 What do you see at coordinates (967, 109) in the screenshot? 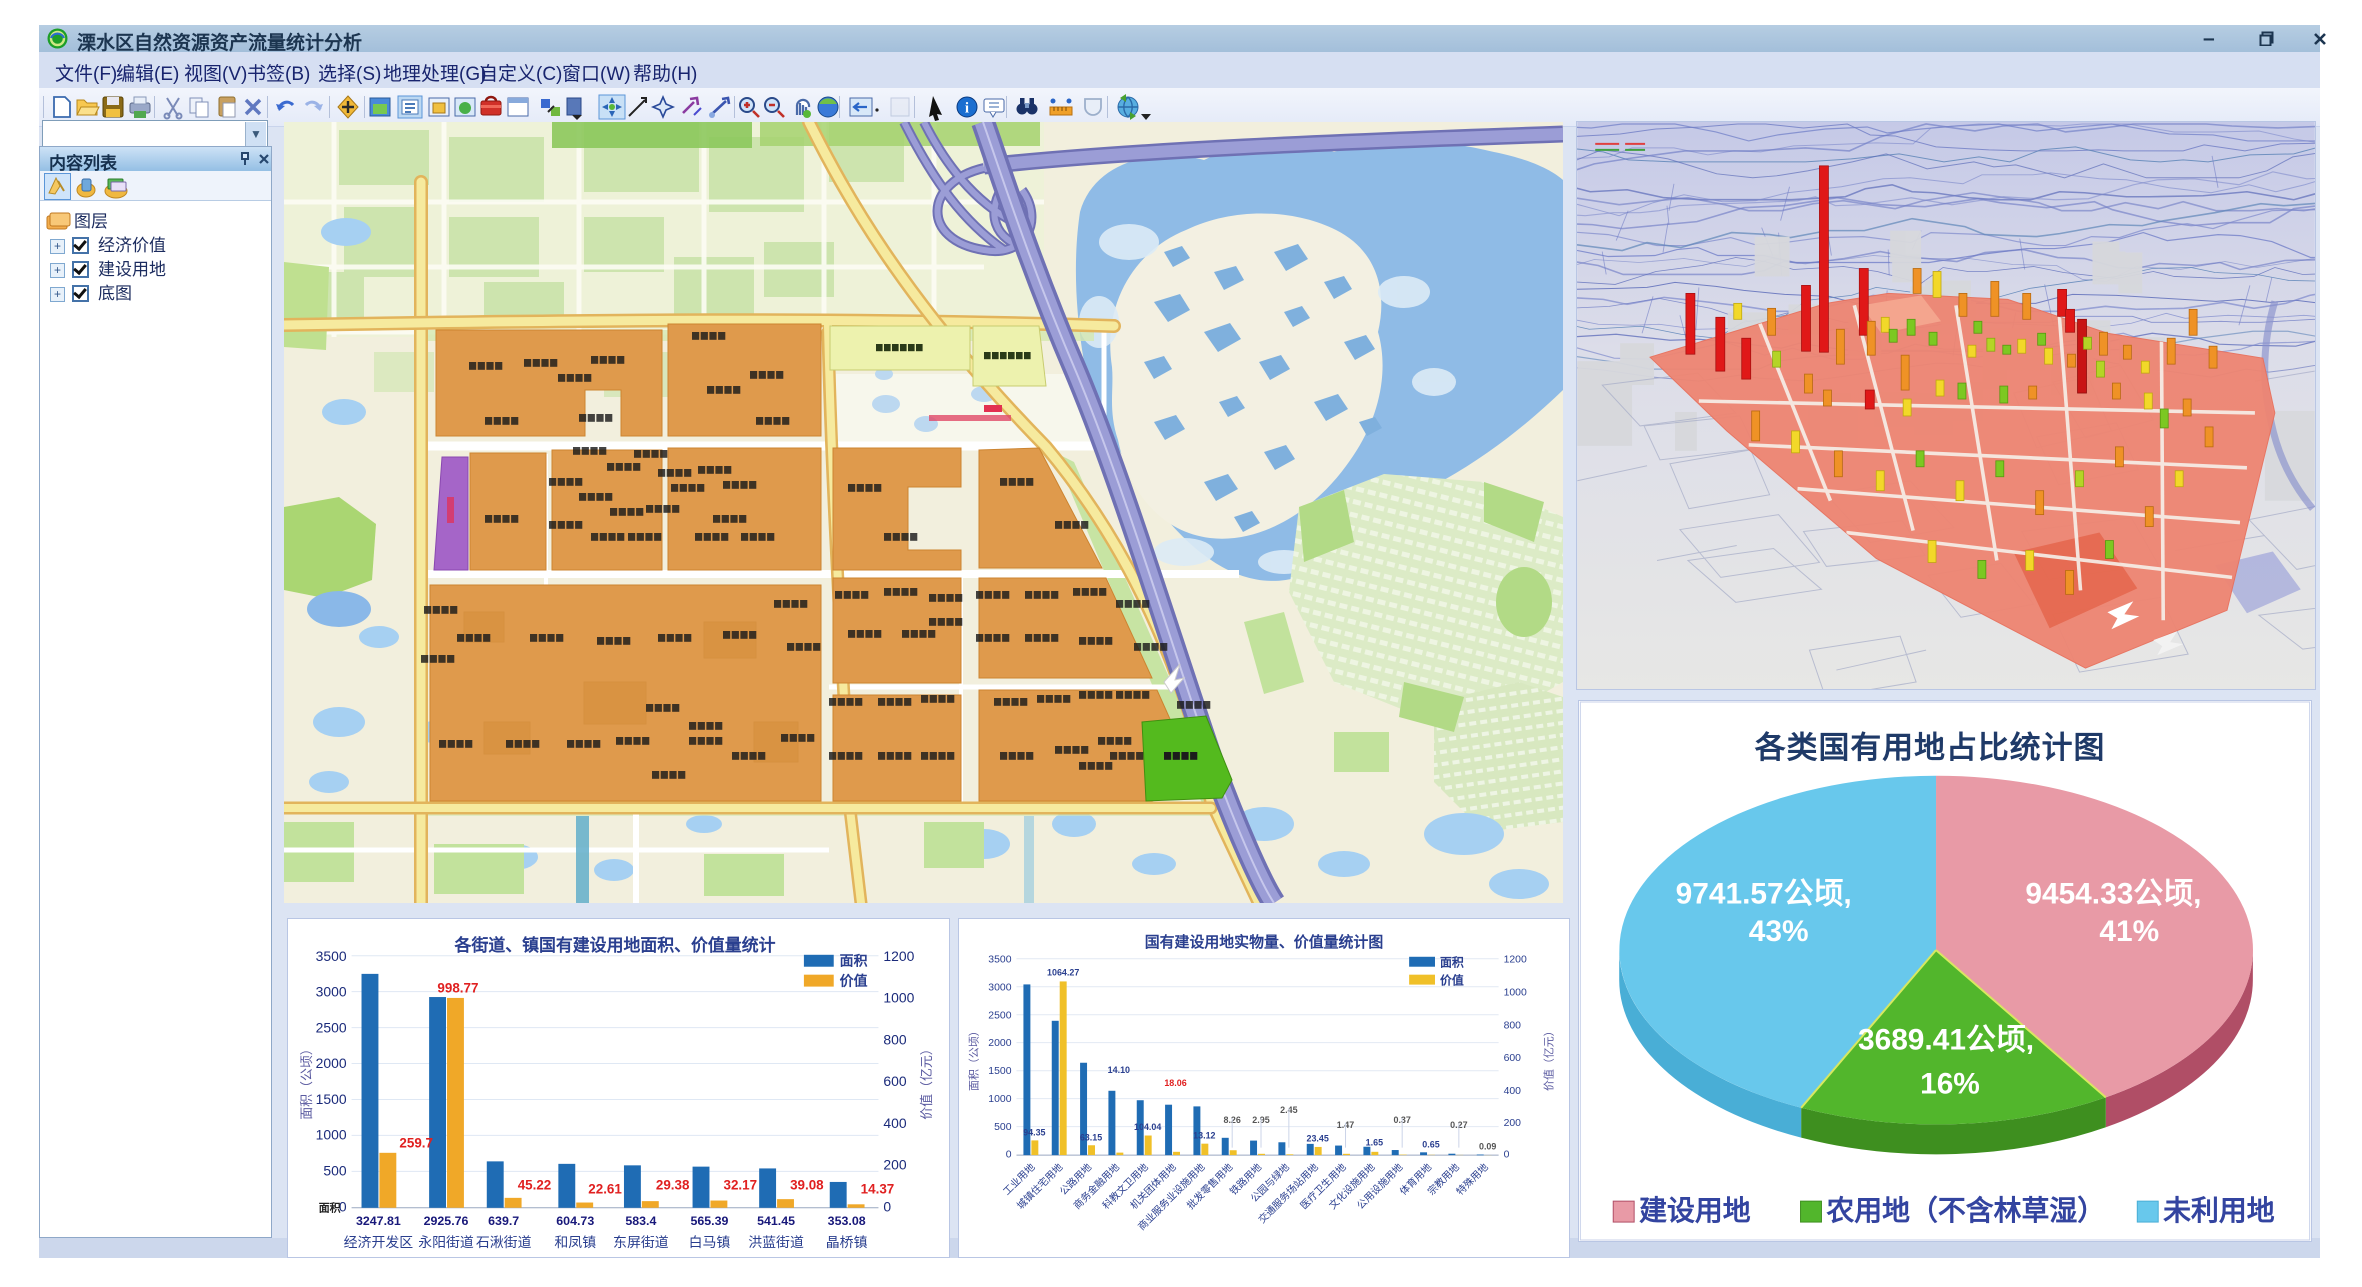
I see `svg-text: i` at bounding box center [967, 109].